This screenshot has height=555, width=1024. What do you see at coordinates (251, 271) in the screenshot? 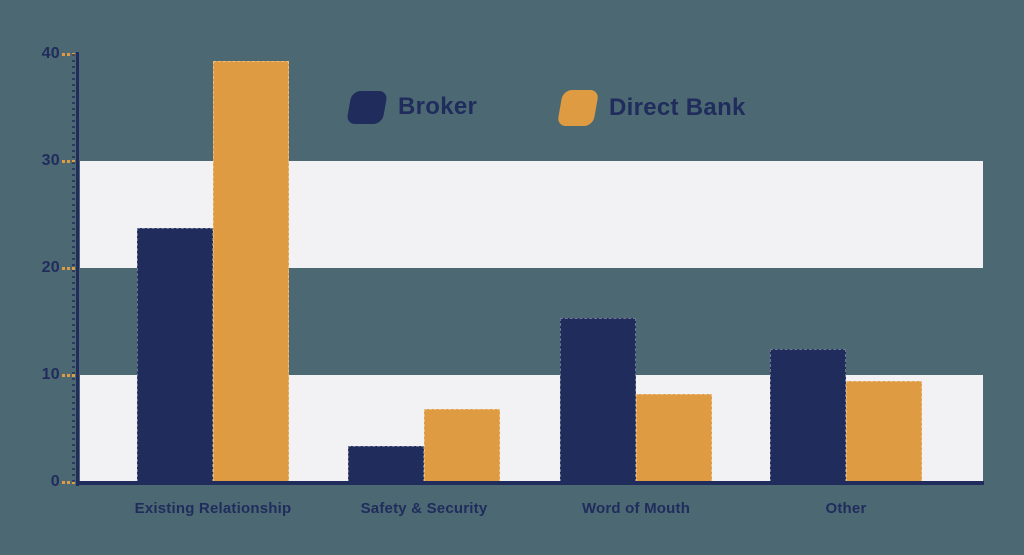
I see `bar-direct-bank-existing-relationship` at bounding box center [251, 271].